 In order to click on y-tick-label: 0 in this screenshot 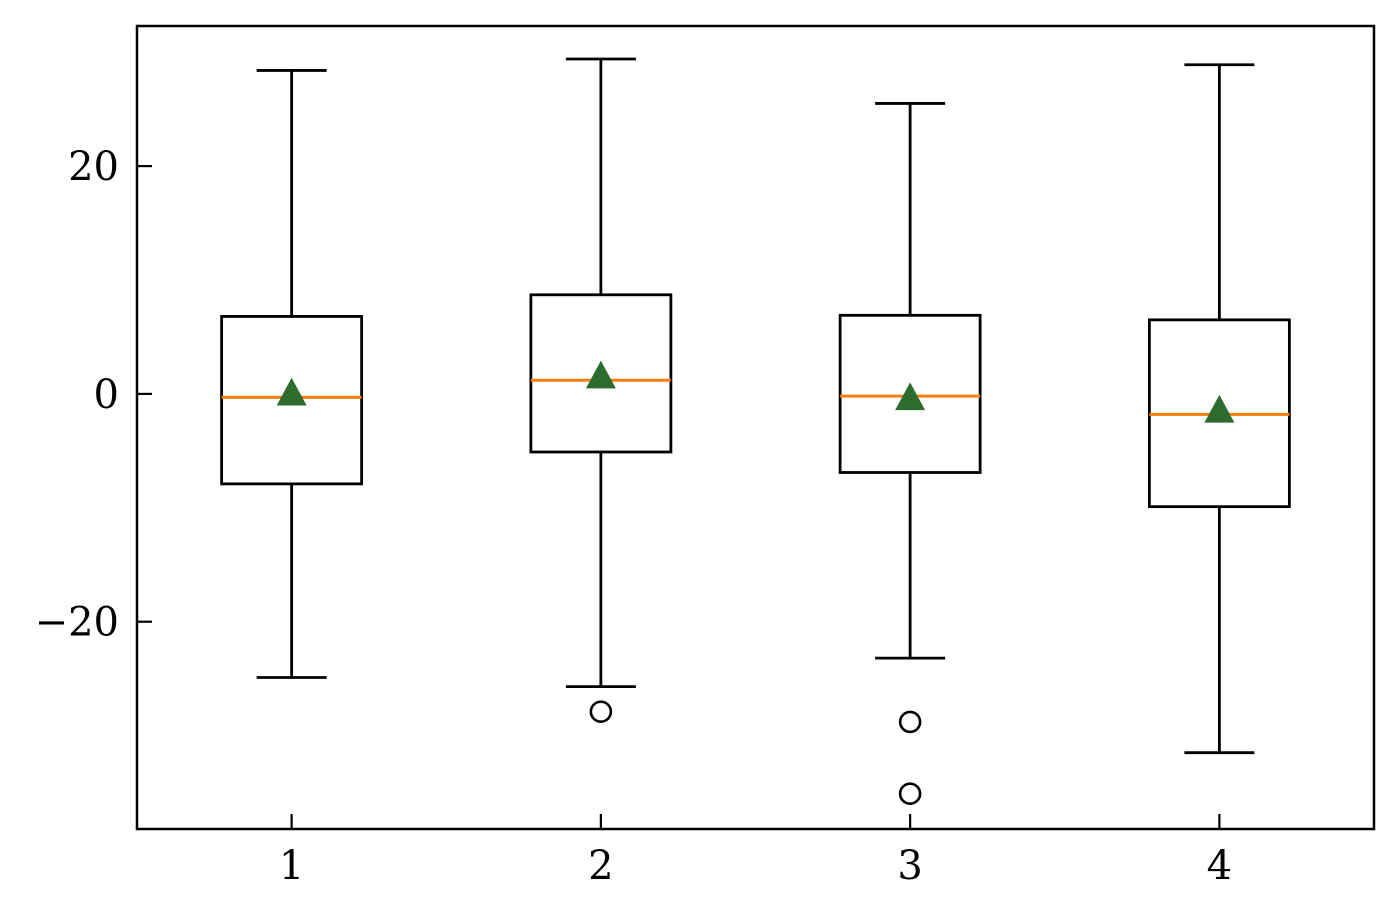, I will do `click(106, 395)`.